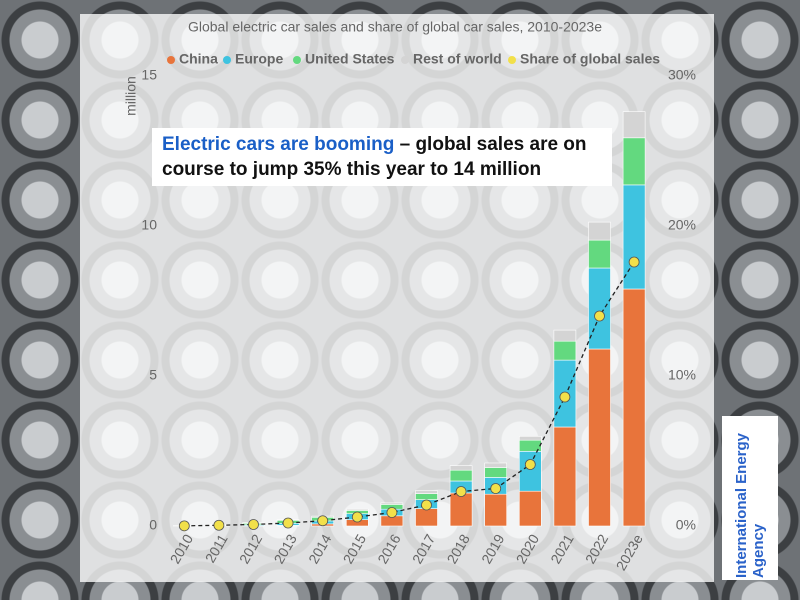  What do you see at coordinates (149, 225) in the screenshot?
I see `y-tick-label: 10` at bounding box center [149, 225].